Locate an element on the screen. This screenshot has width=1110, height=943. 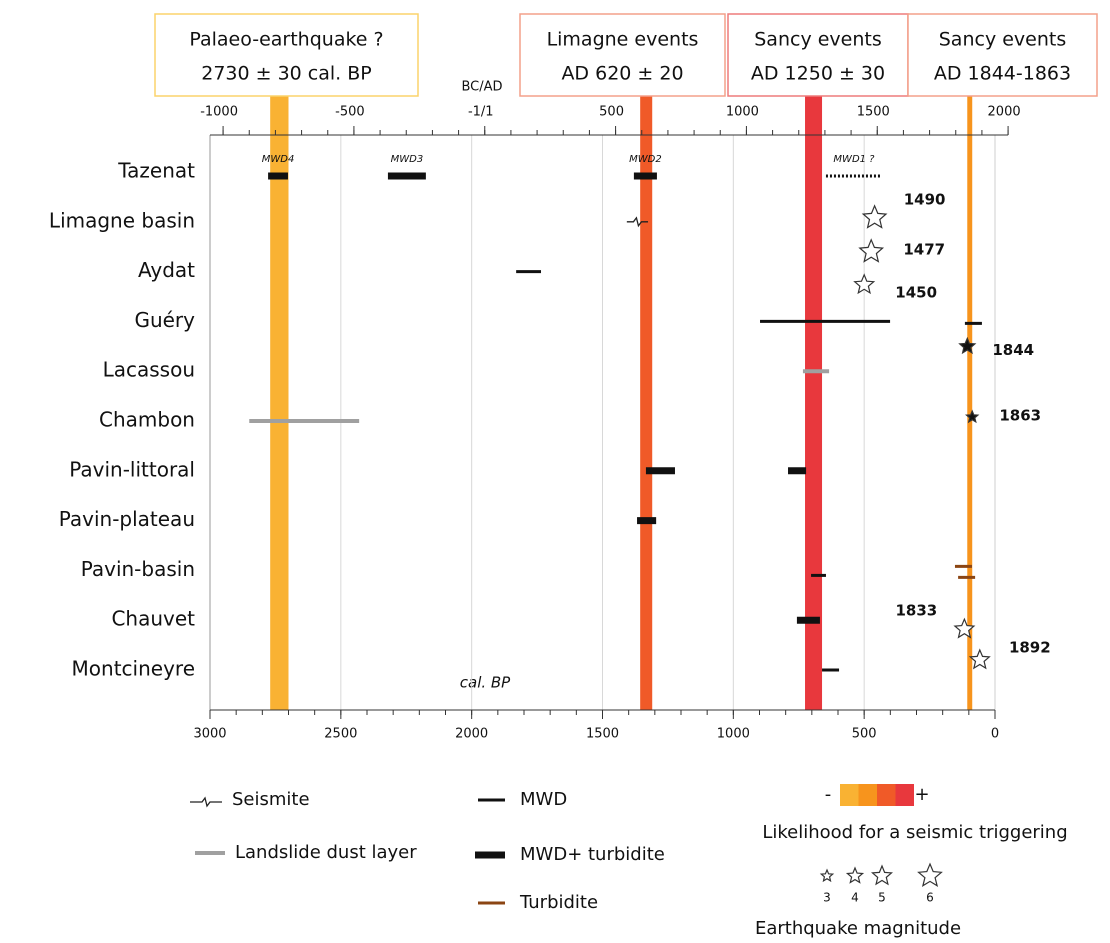
band-subtitle: AD 620 ± 20 is located at coordinates (622, 74).